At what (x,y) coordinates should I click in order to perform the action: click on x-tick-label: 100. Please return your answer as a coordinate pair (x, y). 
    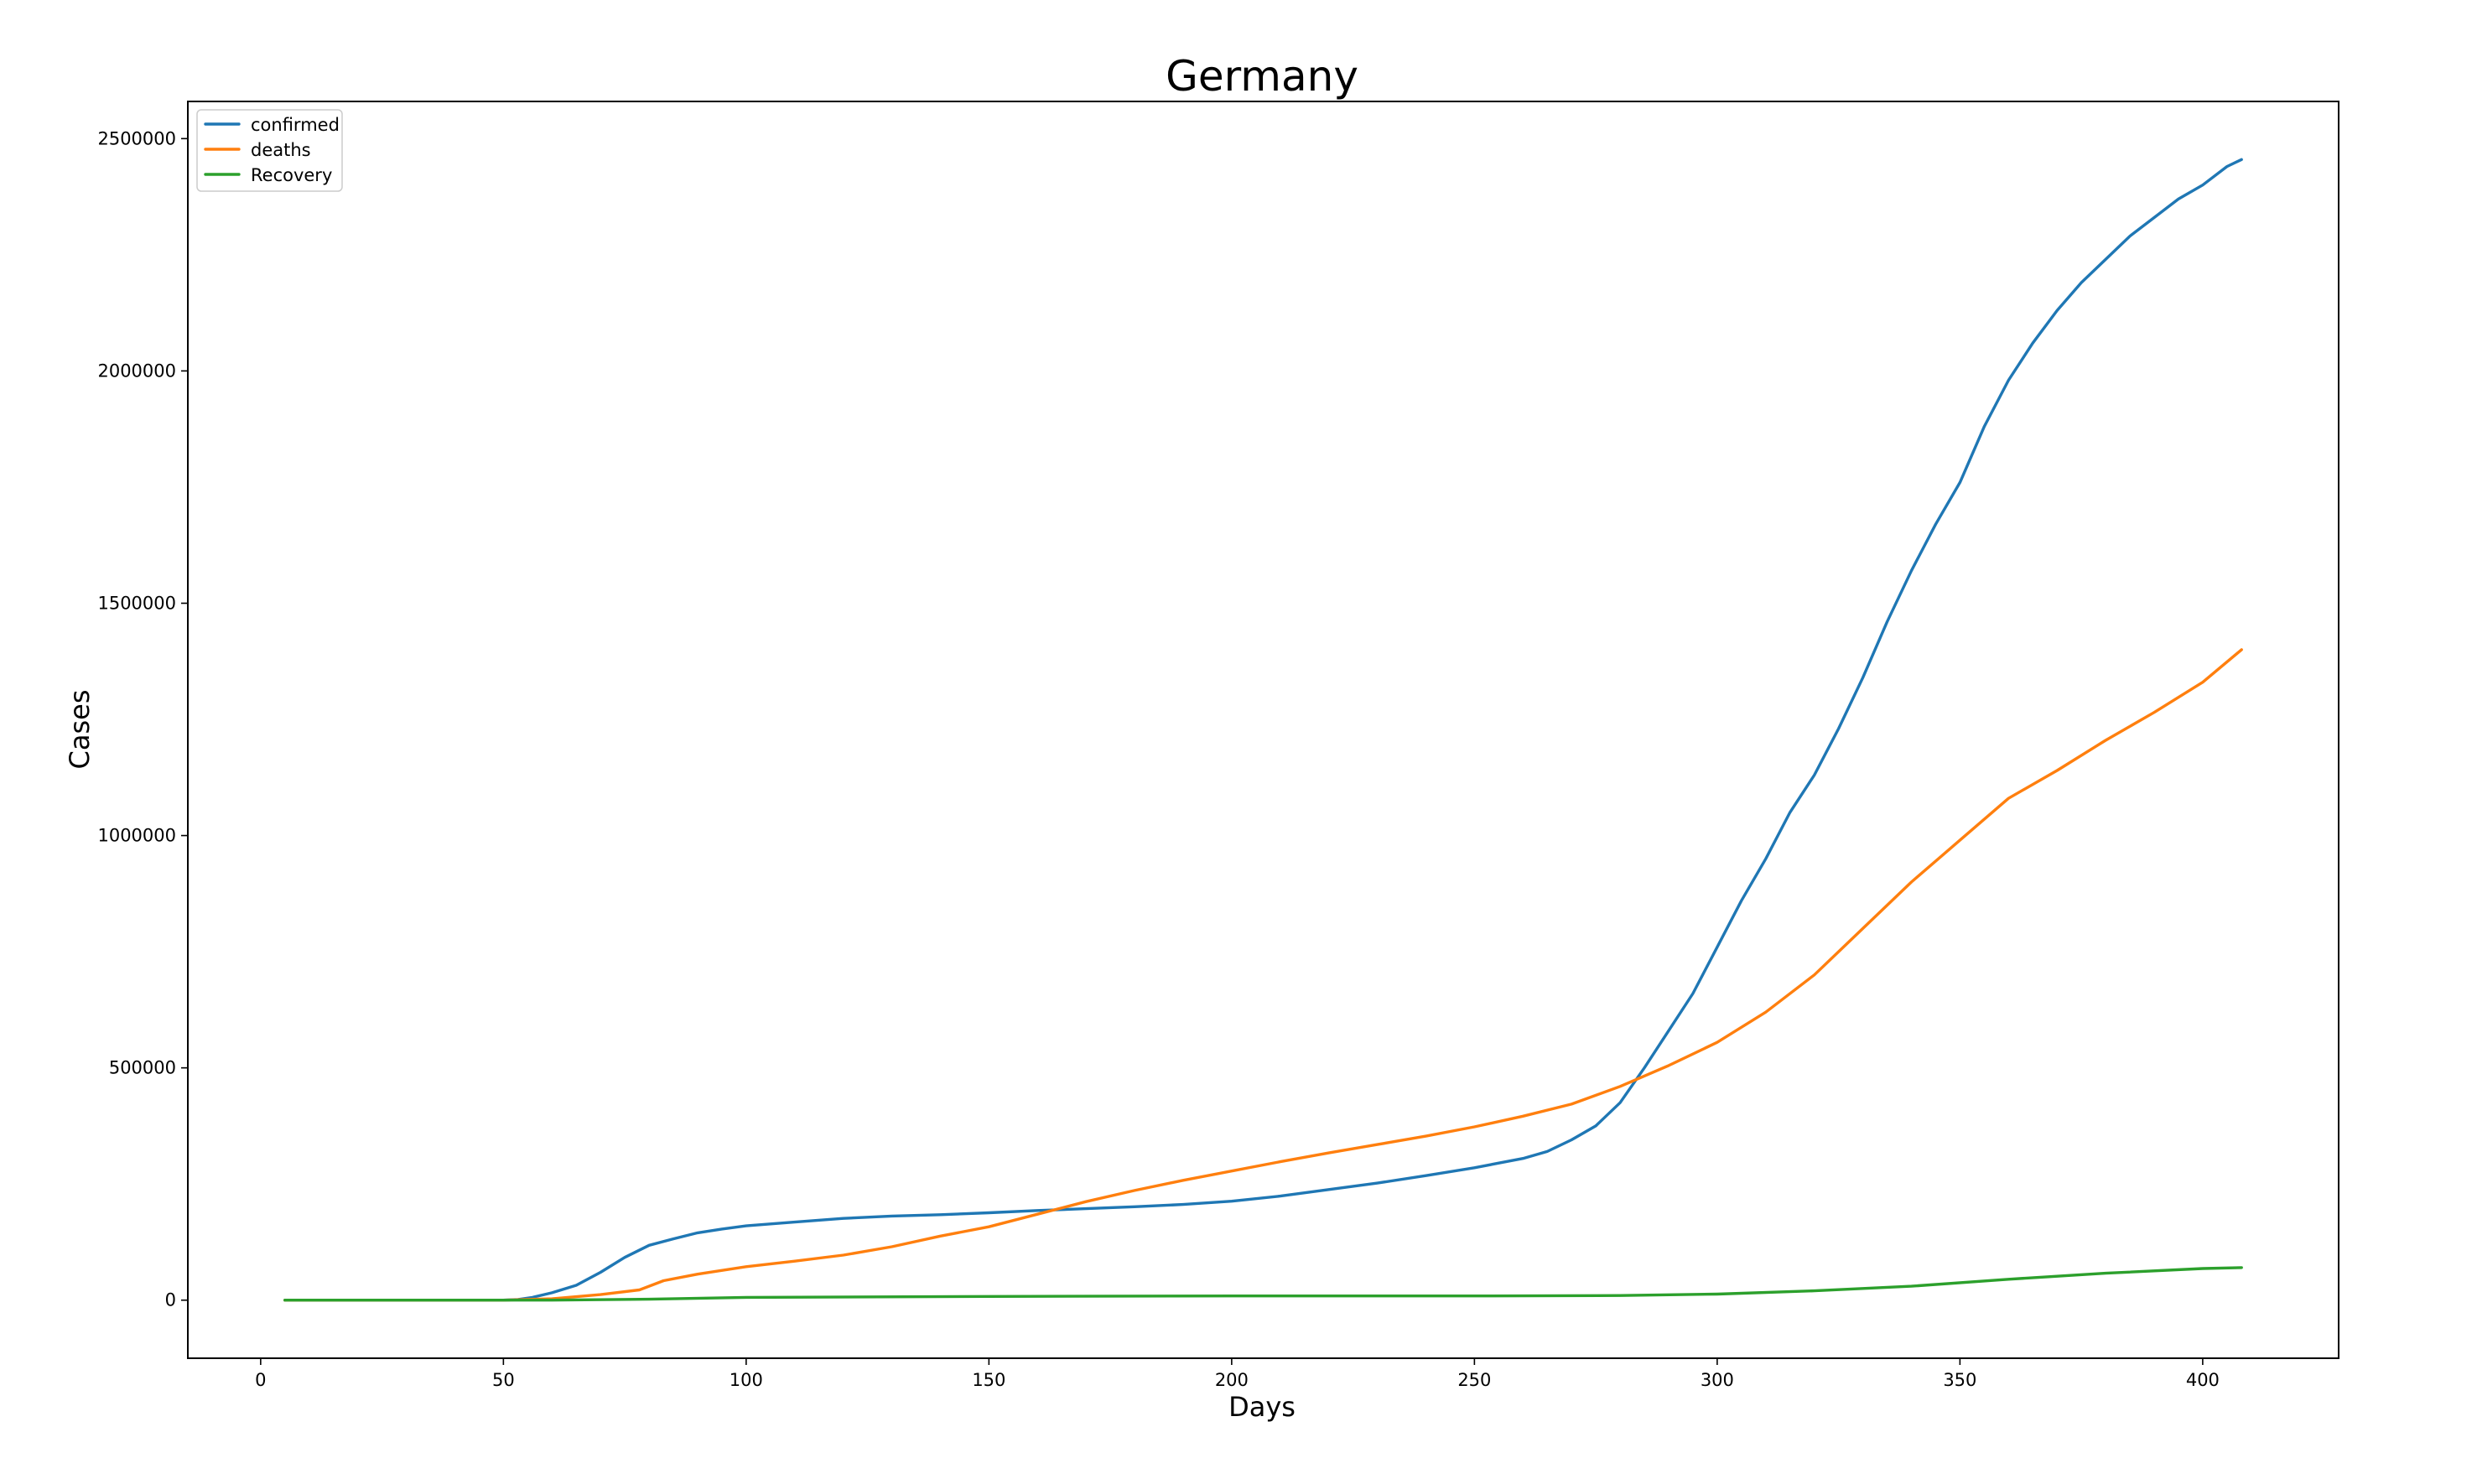
    Looking at the image, I should click on (746, 1380).